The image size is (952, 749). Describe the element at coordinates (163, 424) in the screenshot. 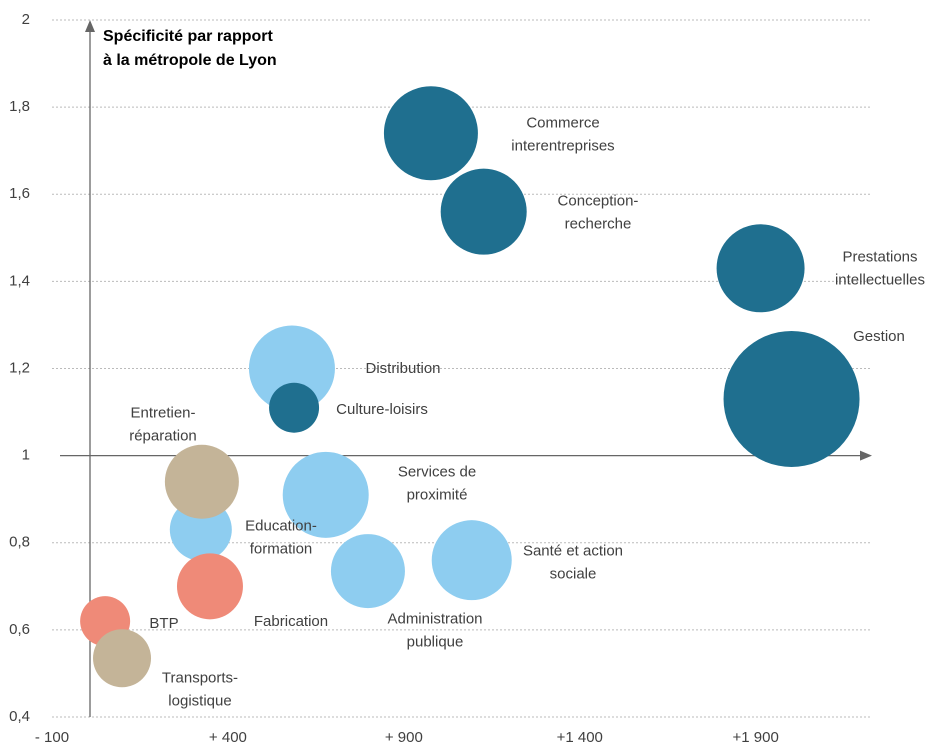

I see `bubble-label: Entretien-réparation` at that location.